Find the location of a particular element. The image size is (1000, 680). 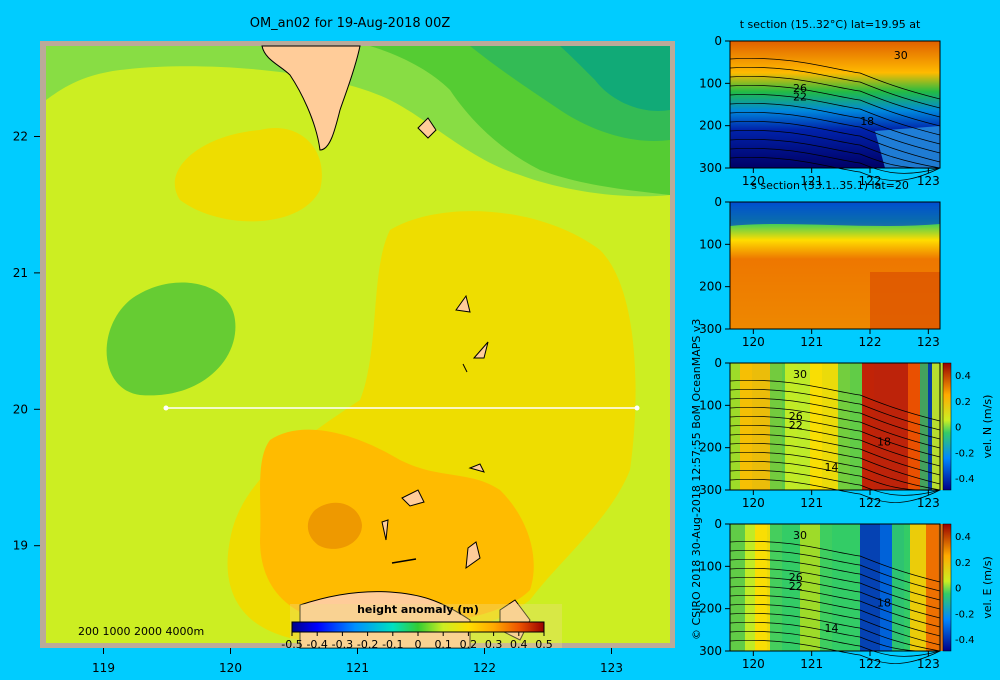

contour-label: 14 is located at coordinates (832, 628).